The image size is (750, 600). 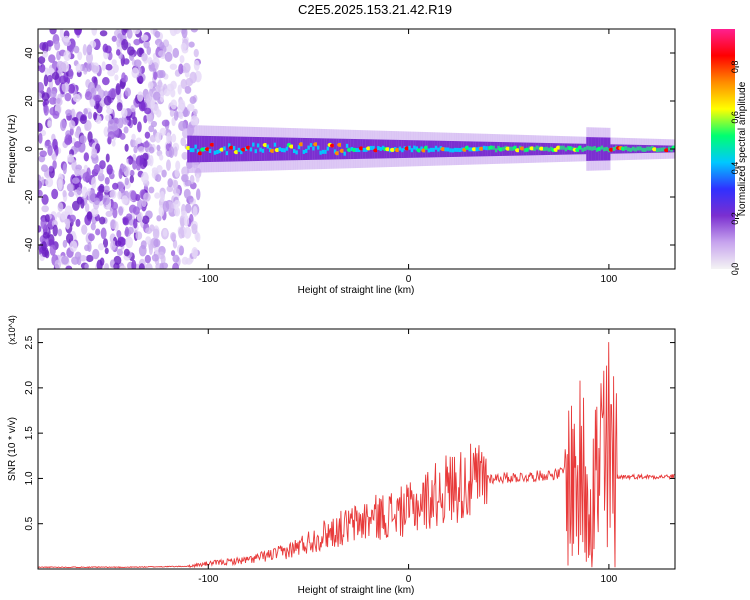 What do you see at coordinates (609, 279) in the screenshot?
I see `x-tick-label: 100` at bounding box center [609, 279].